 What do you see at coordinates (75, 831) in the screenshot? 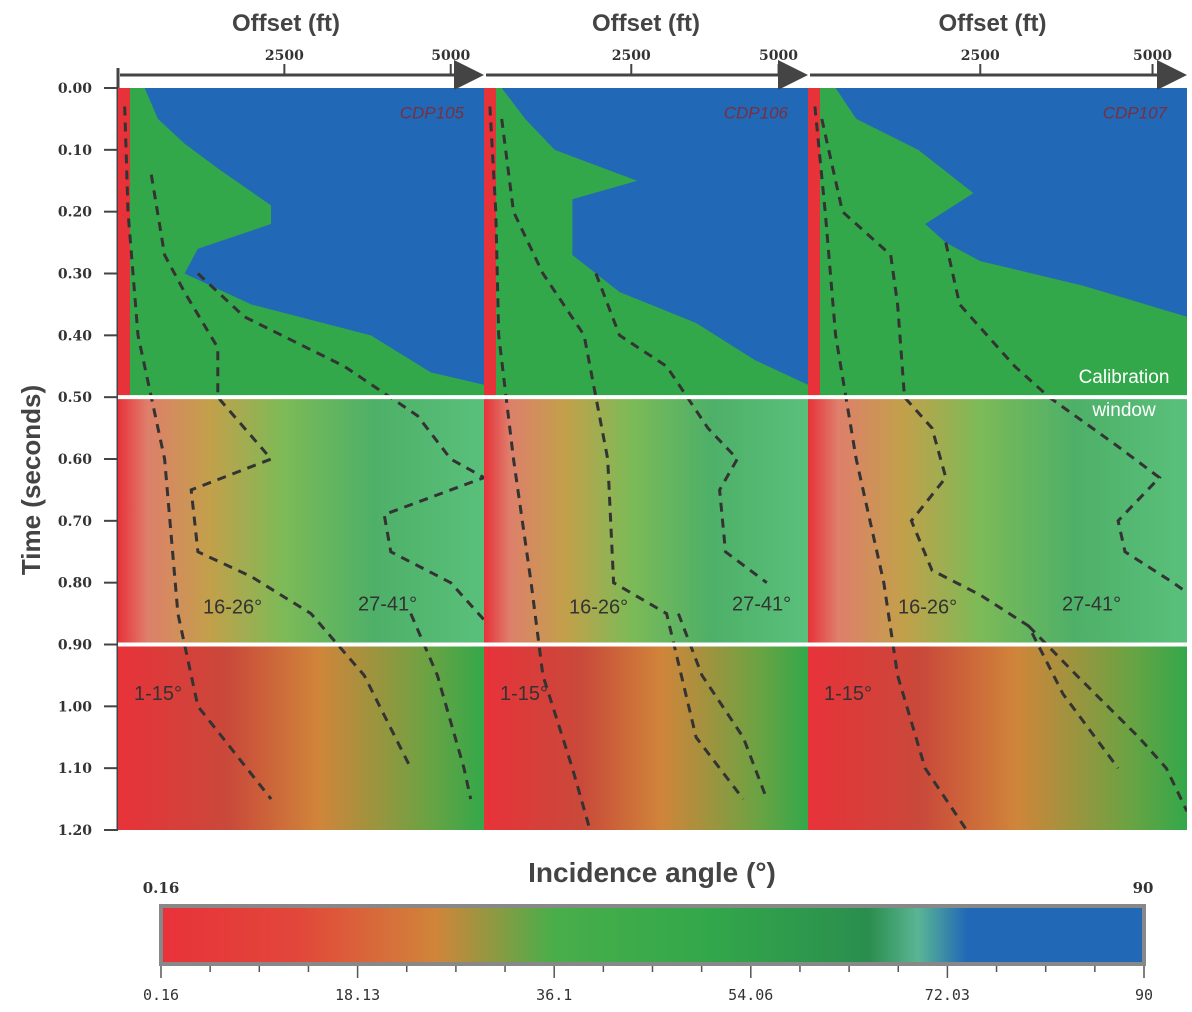
I see `y-tick-label: 1.20` at bounding box center [75, 831].